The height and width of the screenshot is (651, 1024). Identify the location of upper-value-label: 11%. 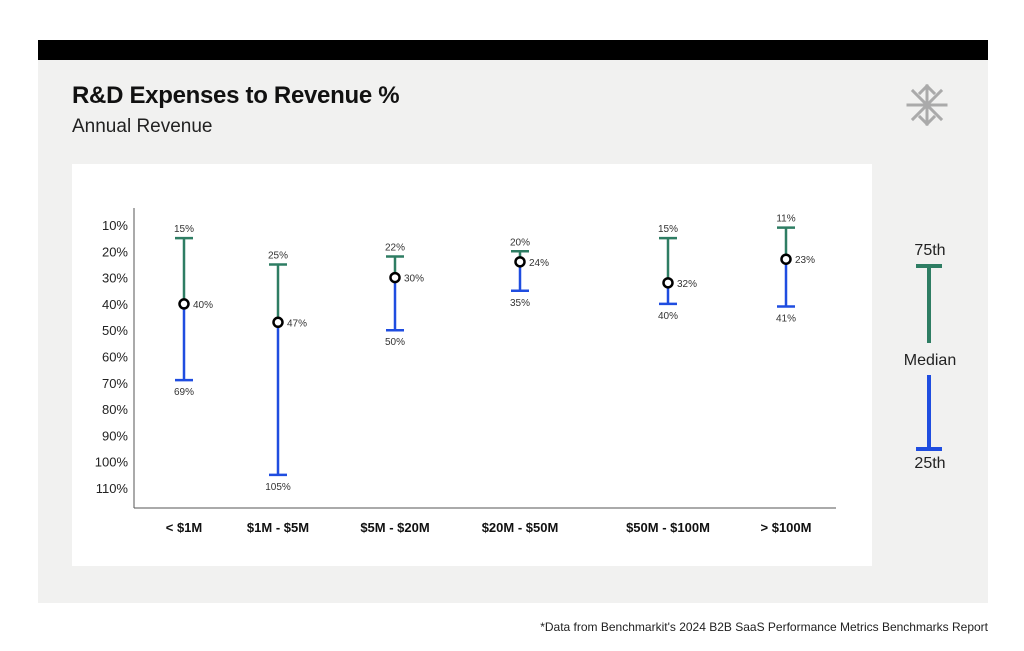
(785, 219).